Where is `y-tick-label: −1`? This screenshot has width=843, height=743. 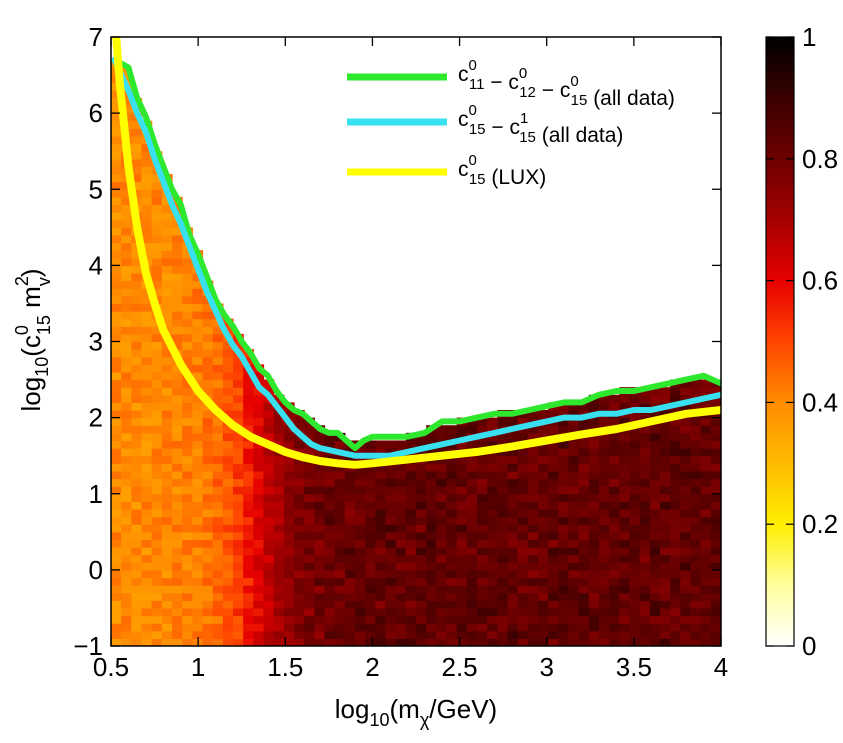 y-tick-label: −1 is located at coordinates (88, 646).